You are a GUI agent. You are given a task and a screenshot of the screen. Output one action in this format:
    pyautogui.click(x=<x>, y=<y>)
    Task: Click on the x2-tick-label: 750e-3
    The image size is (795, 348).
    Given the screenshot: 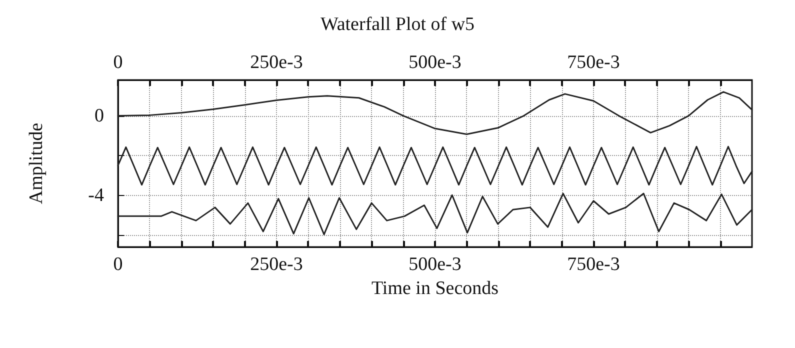 What is the action you would take?
    pyautogui.click(x=593, y=62)
    